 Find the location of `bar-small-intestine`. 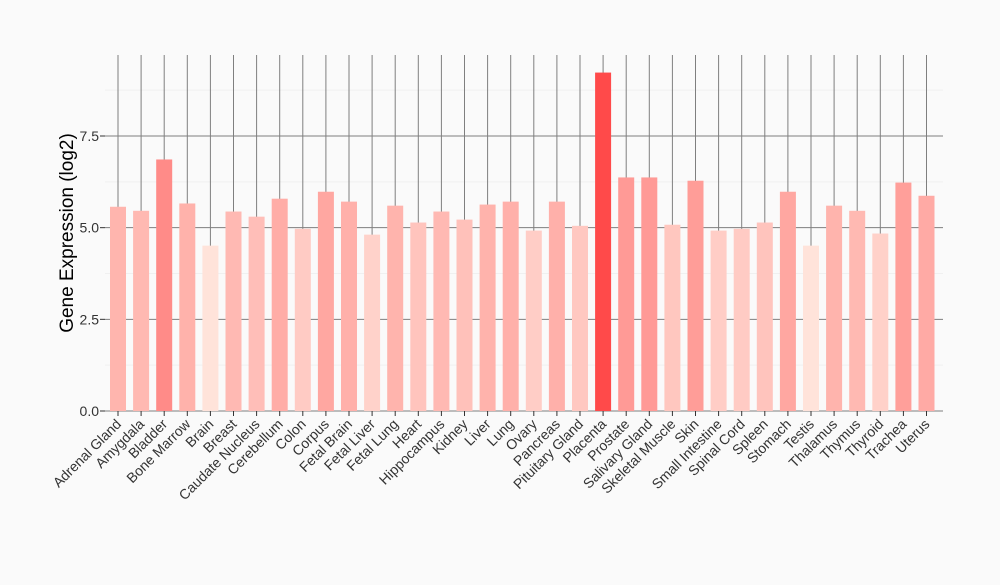

bar-small-intestine is located at coordinates (718, 320).